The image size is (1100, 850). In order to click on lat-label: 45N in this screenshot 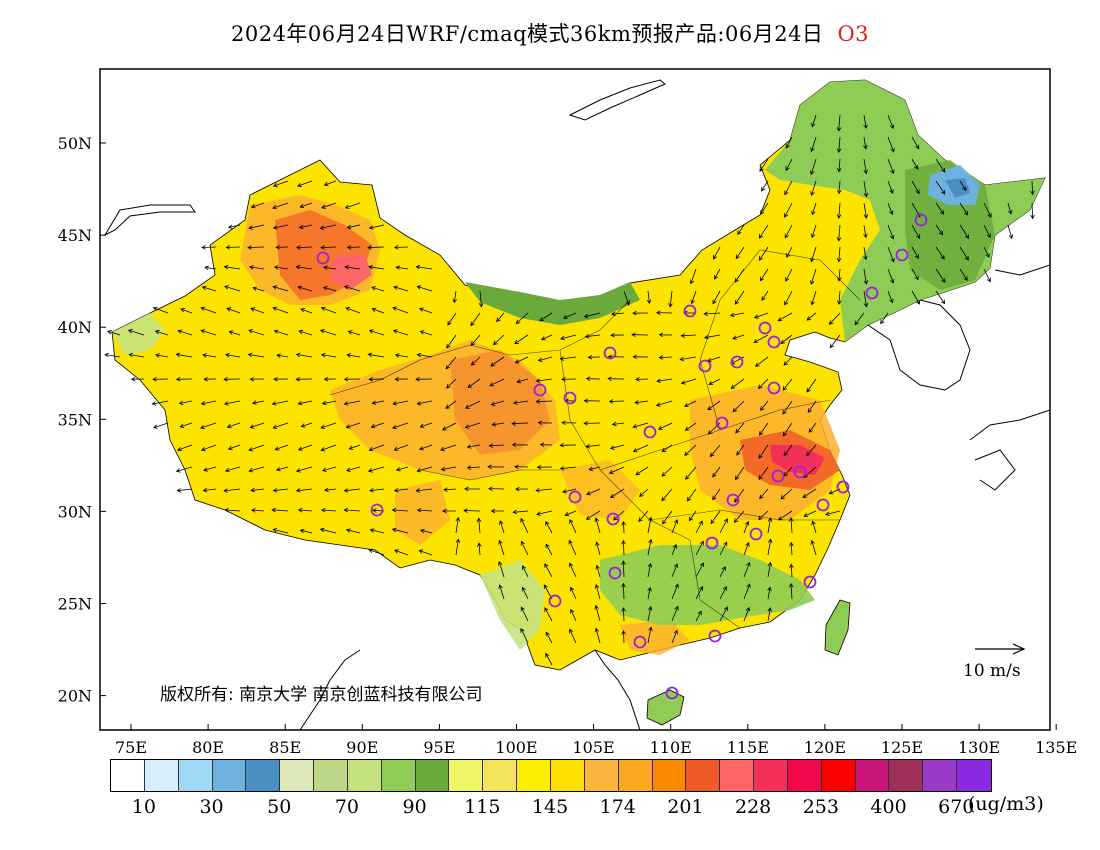, I will do `click(75, 235)`.